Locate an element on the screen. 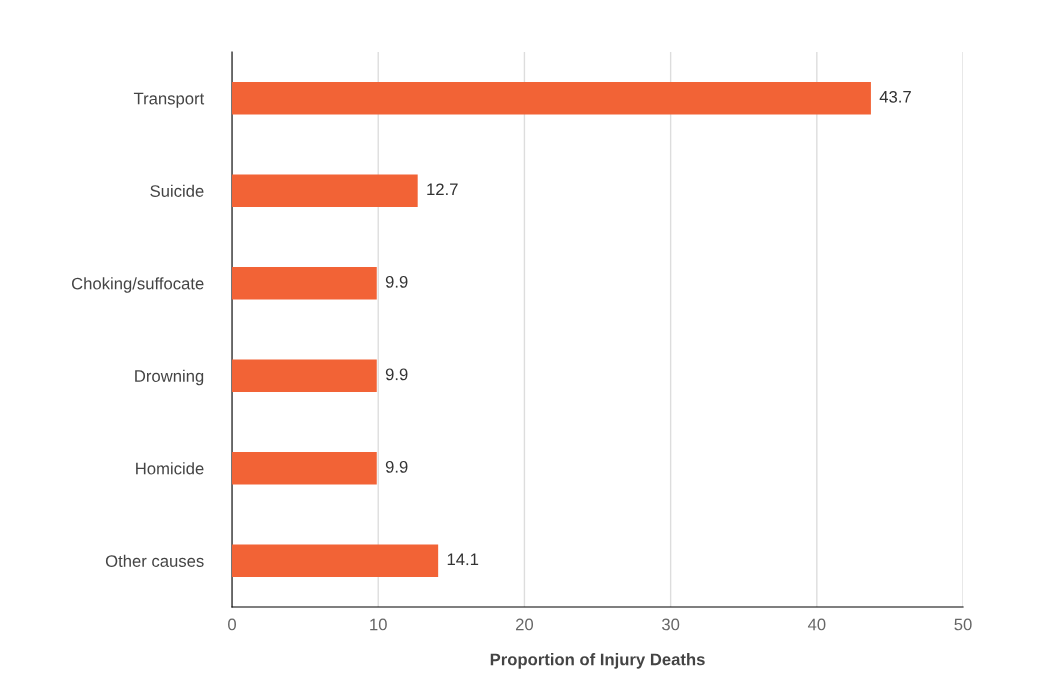 This screenshot has width=1047, height=699. y-tick-label: Suicide is located at coordinates (177, 190).